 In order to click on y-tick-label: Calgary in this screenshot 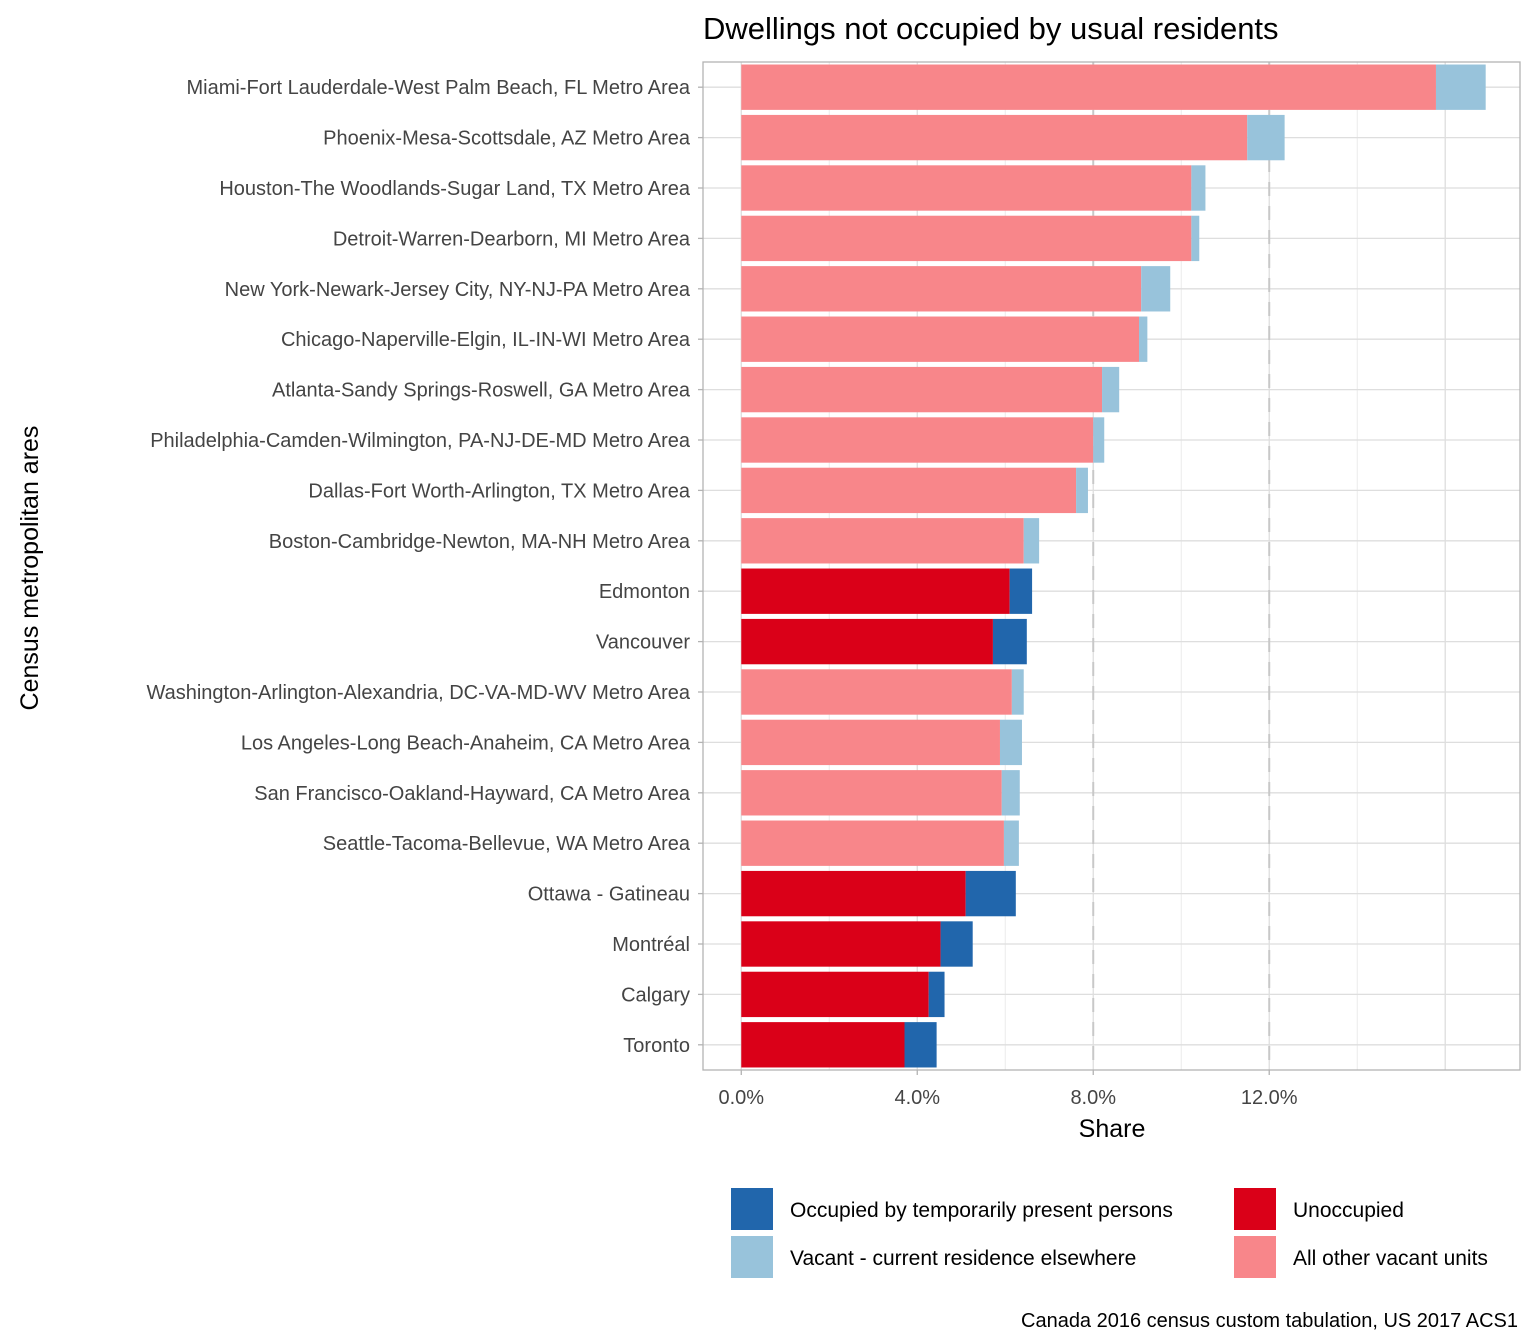, I will do `click(655, 995)`.